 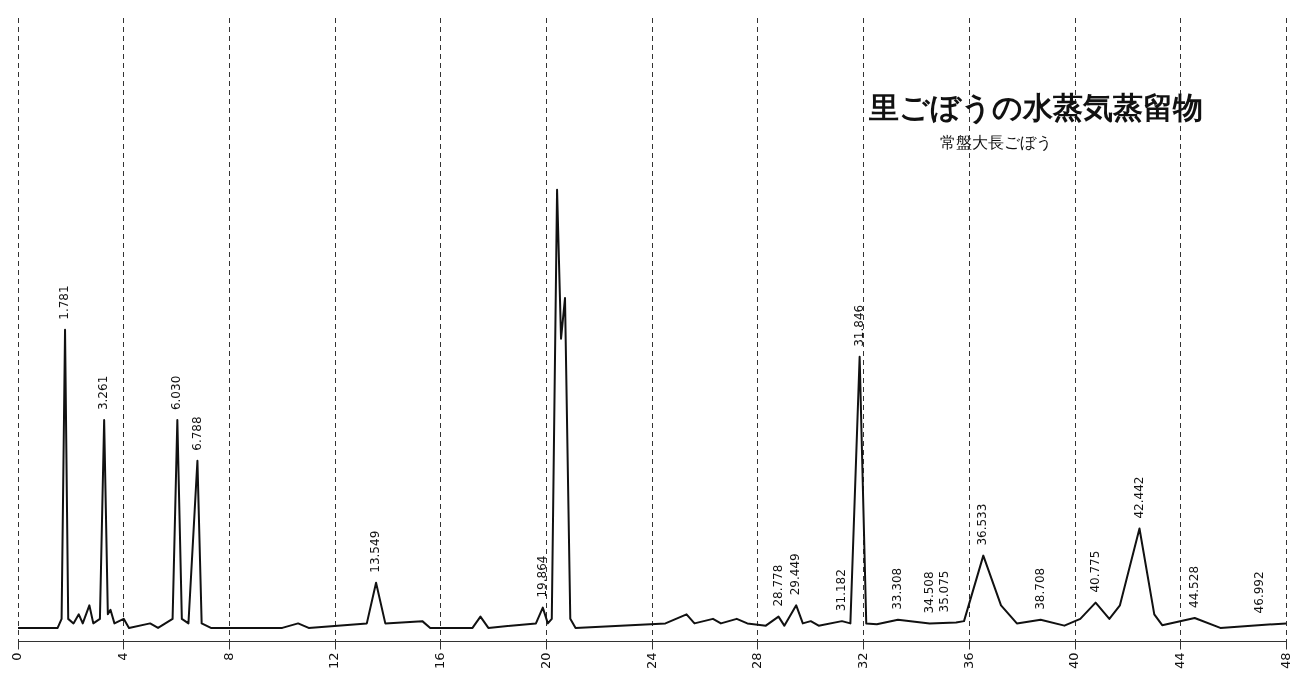 What do you see at coordinates (1039, 588) in the screenshot?
I see `annotation: 38.708` at bounding box center [1039, 588].